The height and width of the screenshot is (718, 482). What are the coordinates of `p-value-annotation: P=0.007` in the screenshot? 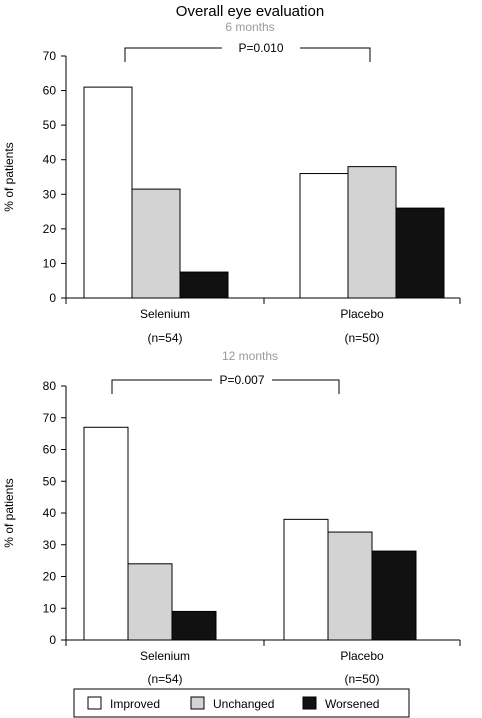 It's located at (241, 380).